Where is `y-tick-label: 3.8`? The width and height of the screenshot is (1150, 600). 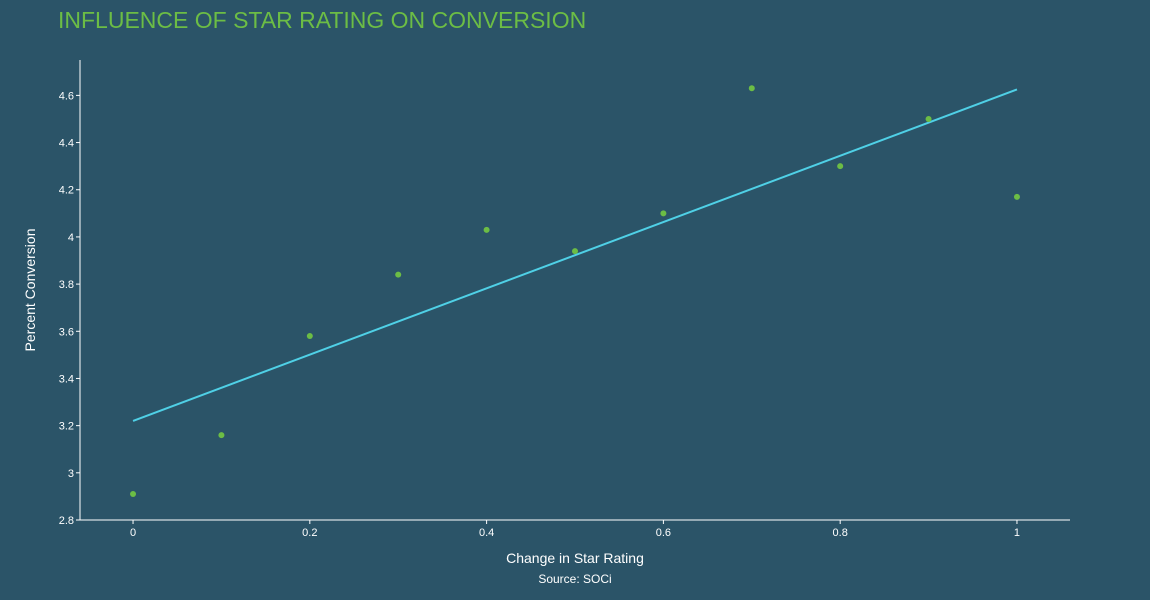 y-tick-label: 3.8 is located at coordinates (66, 285).